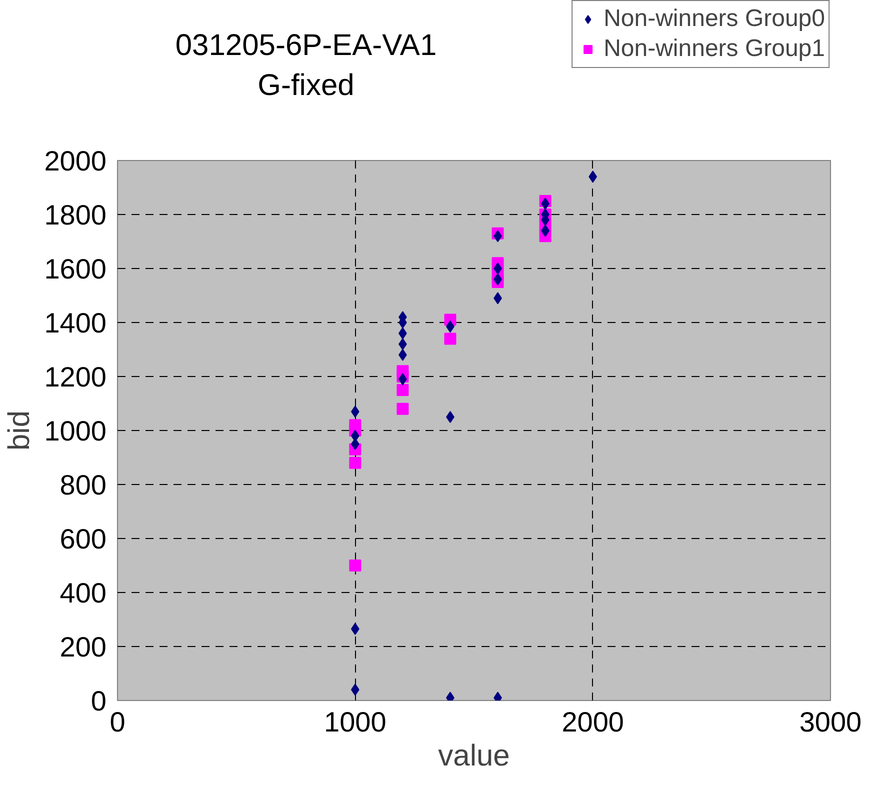 Image resolution: width=880 pixels, height=807 pixels. What do you see at coordinates (75, 431) in the screenshot?
I see `y-tick-label: 1000` at bounding box center [75, 431].